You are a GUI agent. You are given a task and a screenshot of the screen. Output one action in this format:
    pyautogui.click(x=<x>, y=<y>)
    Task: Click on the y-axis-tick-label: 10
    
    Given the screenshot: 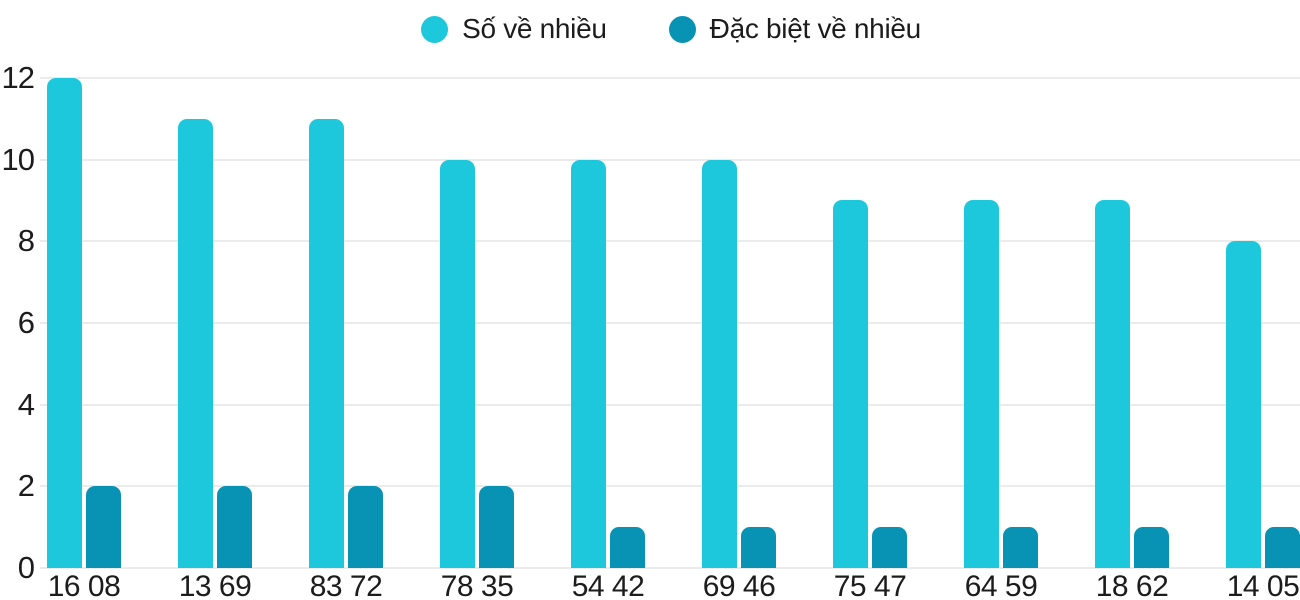 What is the action you would take?
    pyautogui.click(x=18, y=159)
    